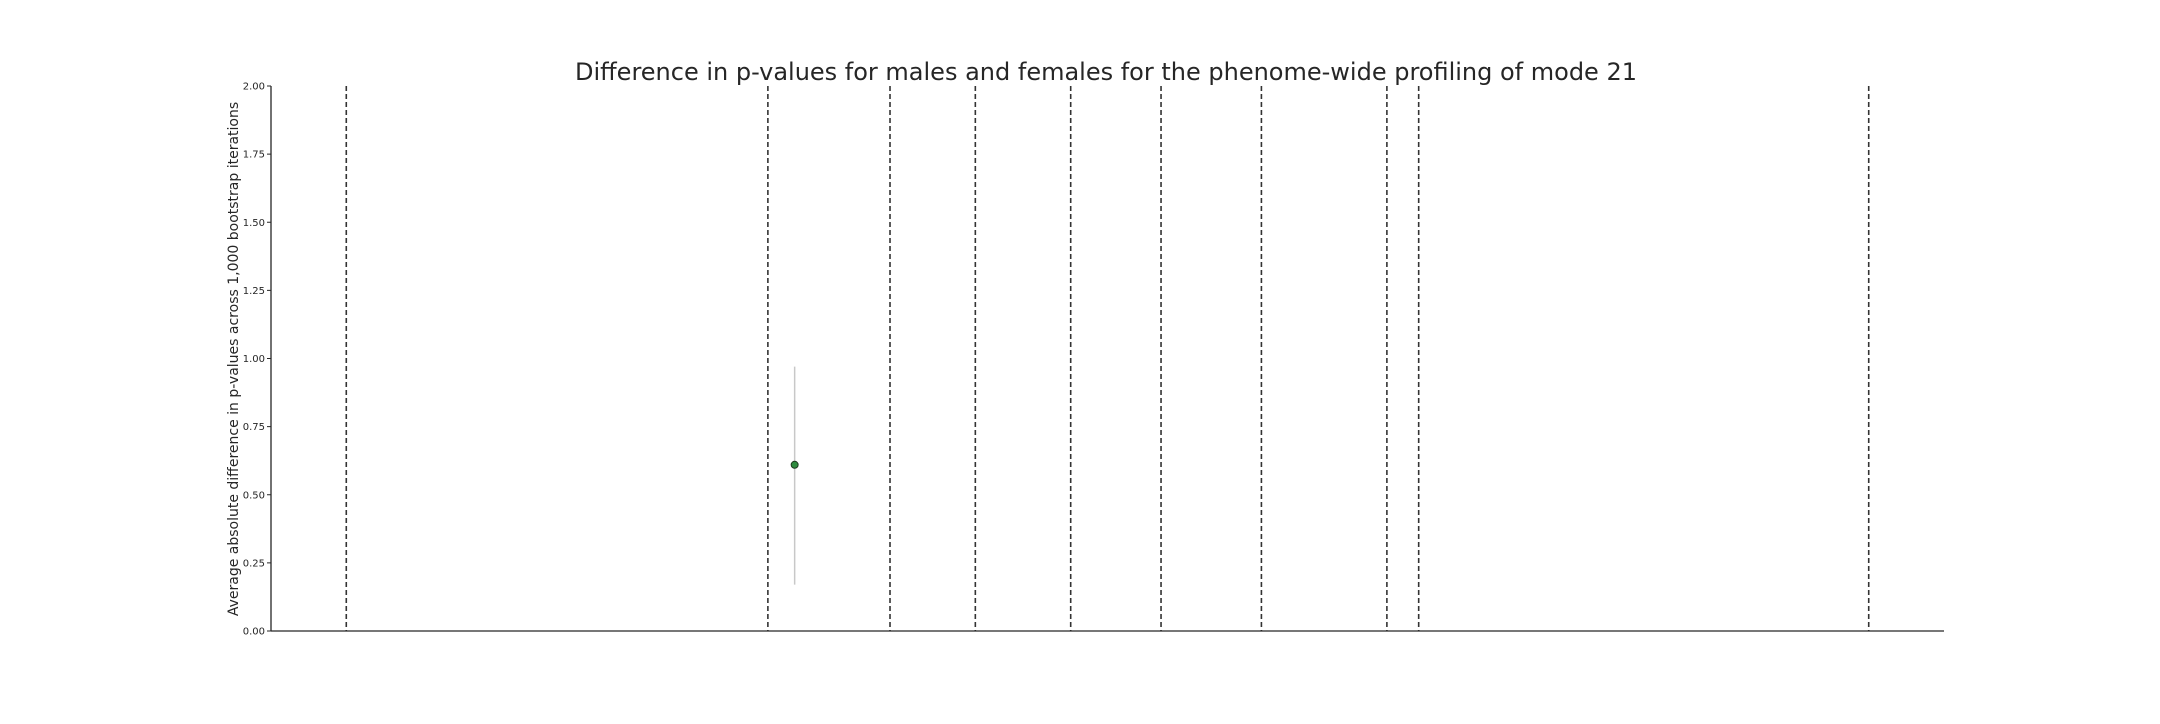  What do you see at coordinates (794, 464) in the screenshot?
I see `data-point` at bounding box center [794, 464].